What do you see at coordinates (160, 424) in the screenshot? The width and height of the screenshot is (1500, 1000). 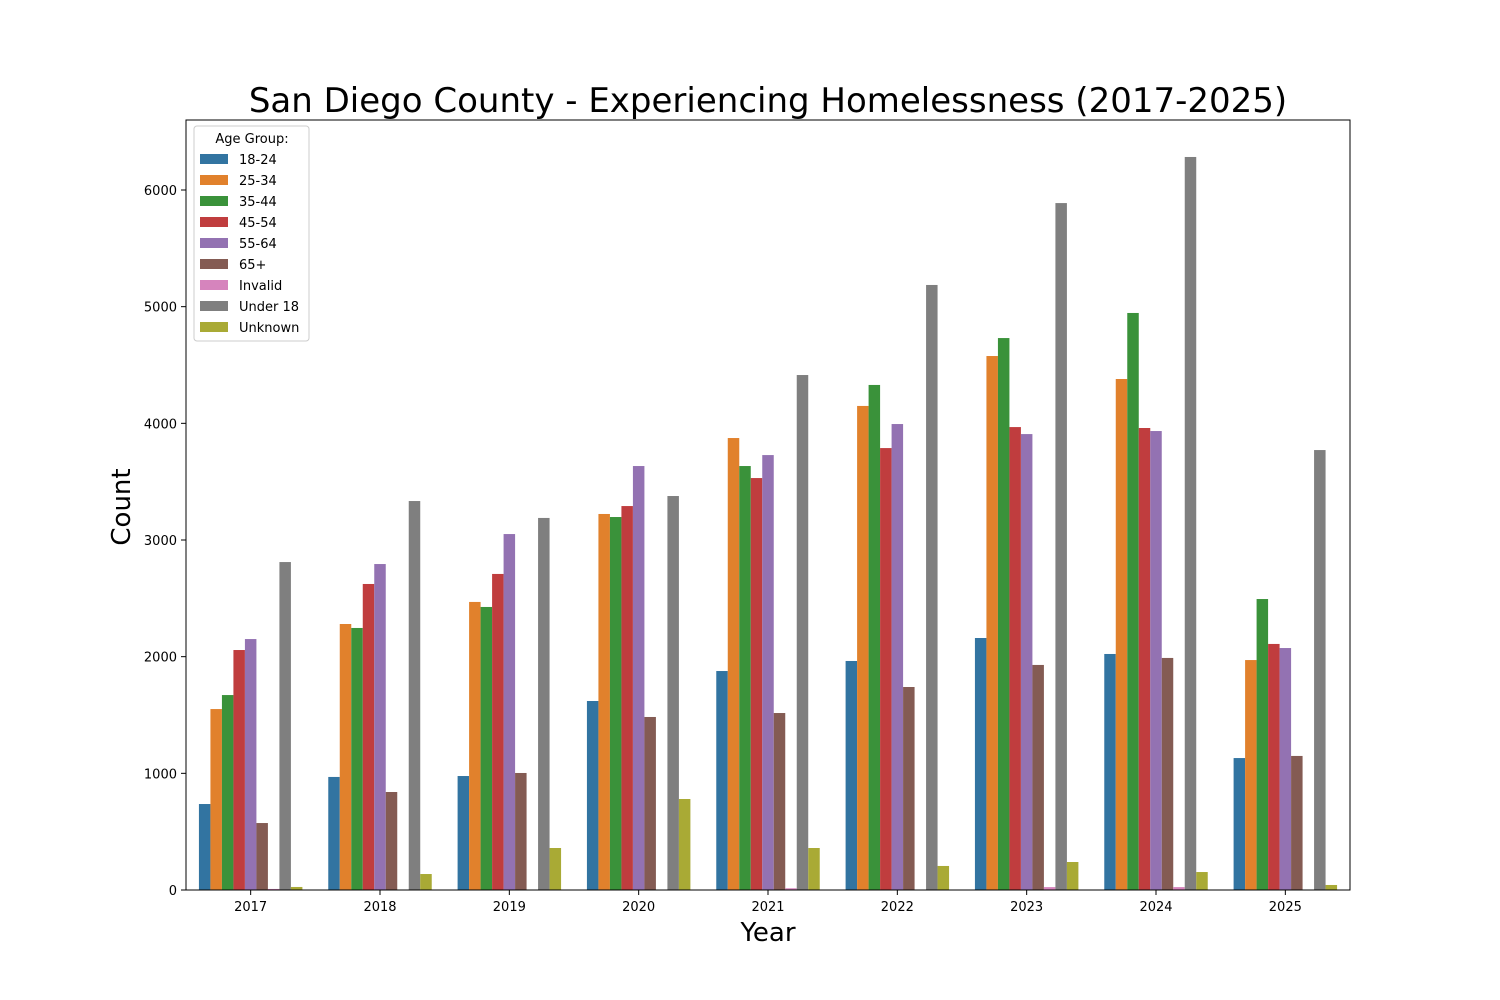 I see `y-tick-label: 4000` at bounding box center [160, 424].